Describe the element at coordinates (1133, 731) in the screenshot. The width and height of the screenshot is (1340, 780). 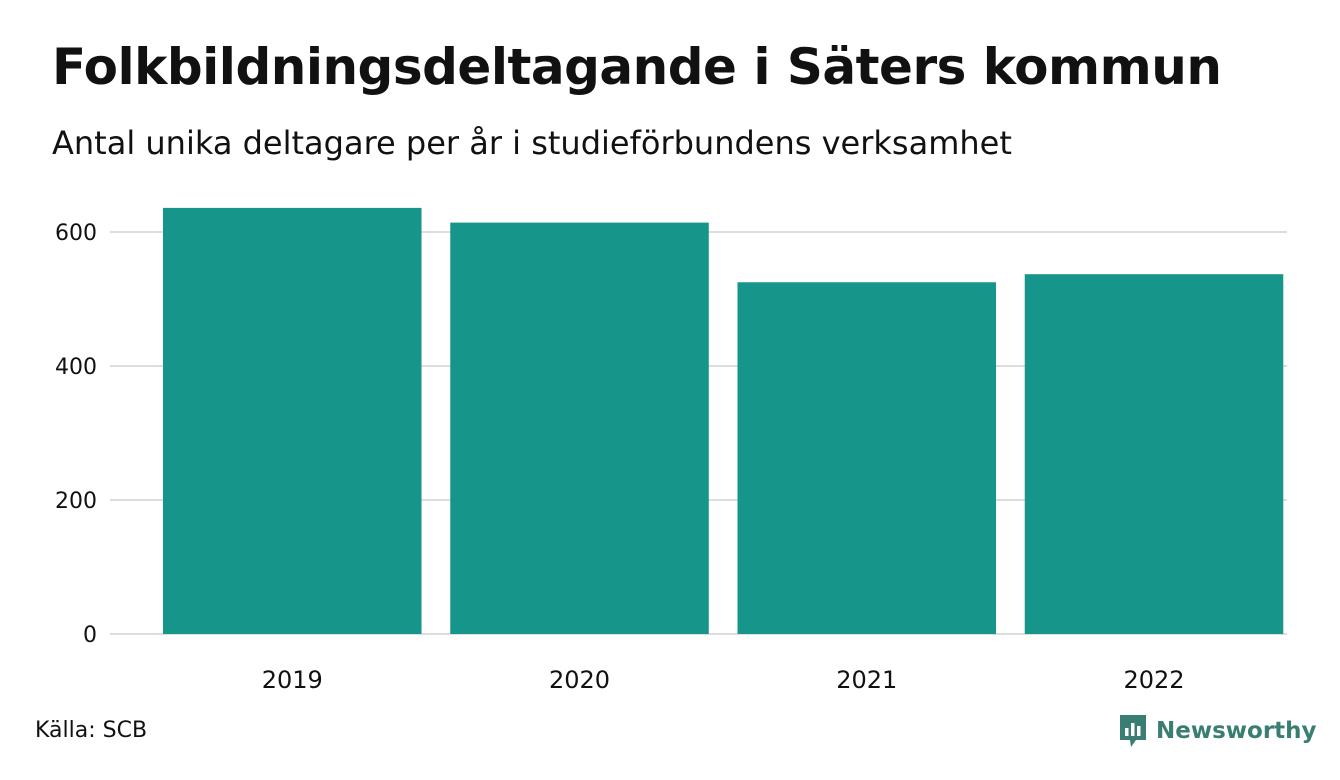
I see `newsworthy-logo-icon` at that location.